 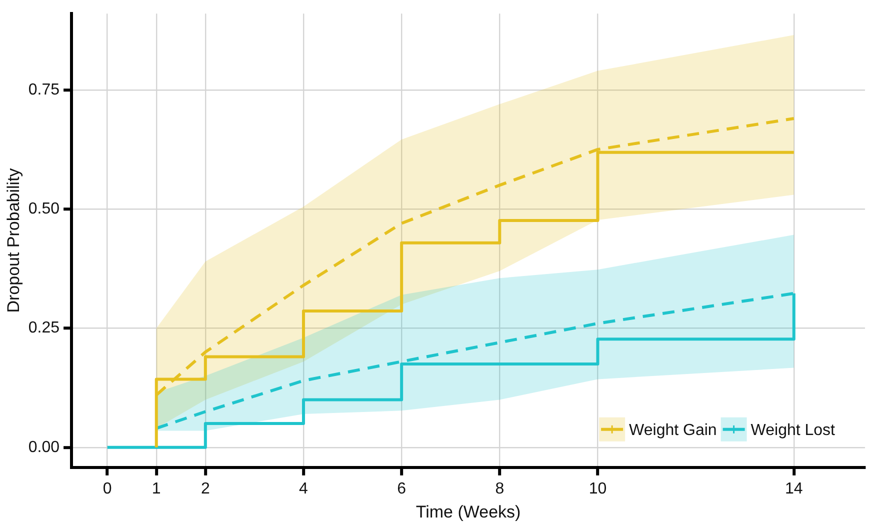 I want to click on y-tick-label: 0.50, so click(x=44, y=209).